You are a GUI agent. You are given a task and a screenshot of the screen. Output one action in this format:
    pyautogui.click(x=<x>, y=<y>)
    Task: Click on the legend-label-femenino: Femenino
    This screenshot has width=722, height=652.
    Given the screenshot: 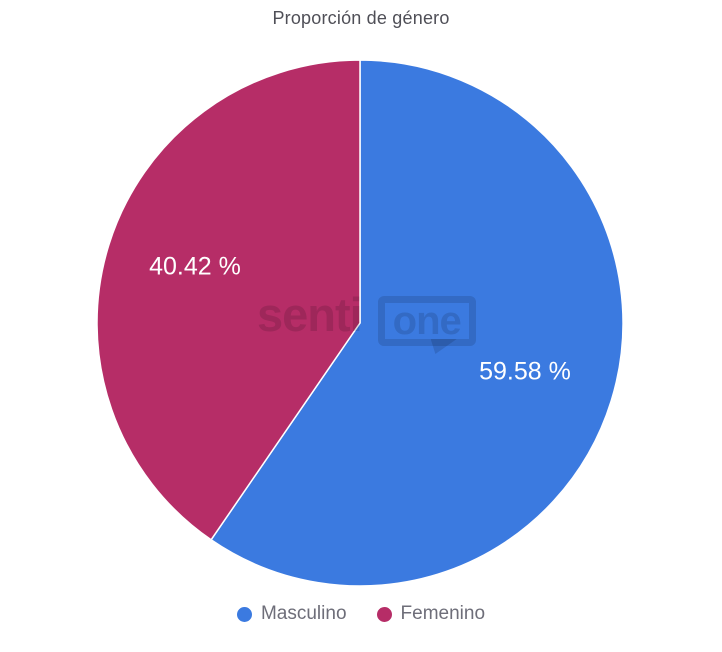 What is the action you would take?
    pyautogui.click(x=443, y=613)
    